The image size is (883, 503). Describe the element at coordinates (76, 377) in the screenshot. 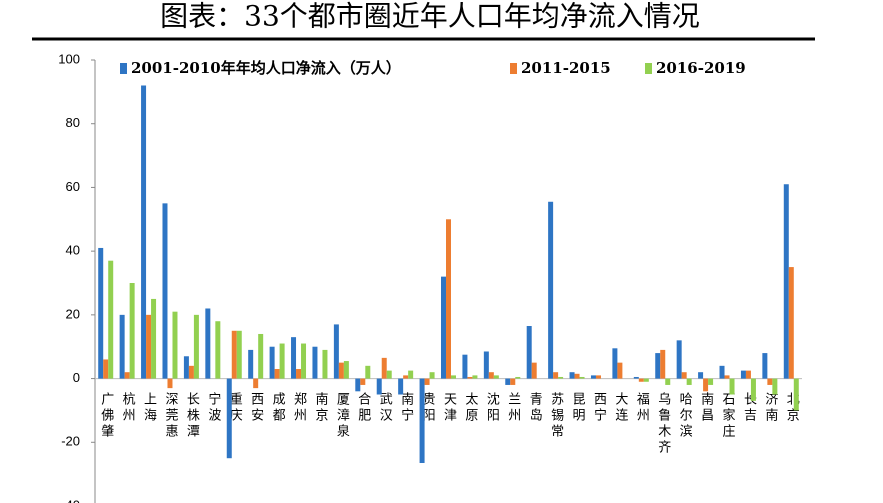

I see `y-tick-label: 0` at that location.